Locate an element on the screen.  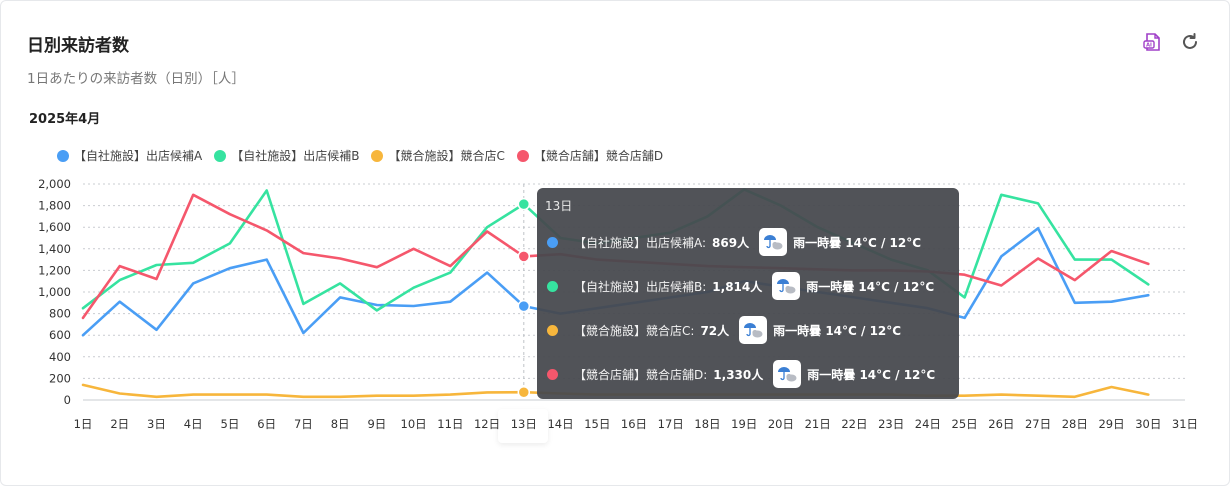
legend-item-b: 【自社施設】出店候補B is located at coordinates (286, 155).